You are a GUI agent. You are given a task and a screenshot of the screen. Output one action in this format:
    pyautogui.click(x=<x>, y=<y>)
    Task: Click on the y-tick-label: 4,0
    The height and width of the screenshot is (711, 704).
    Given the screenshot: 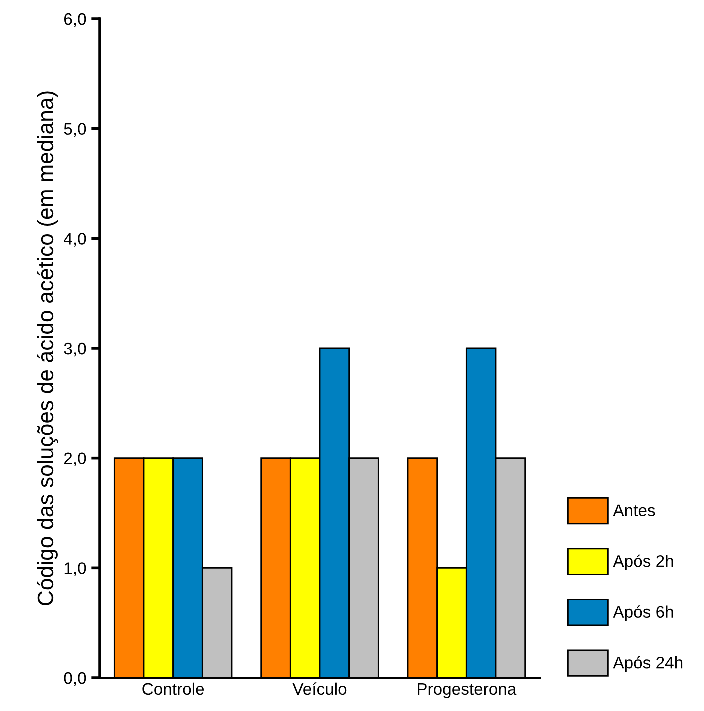 What is the action you would take?
    pyautogui.click(x=75, y=240)
    